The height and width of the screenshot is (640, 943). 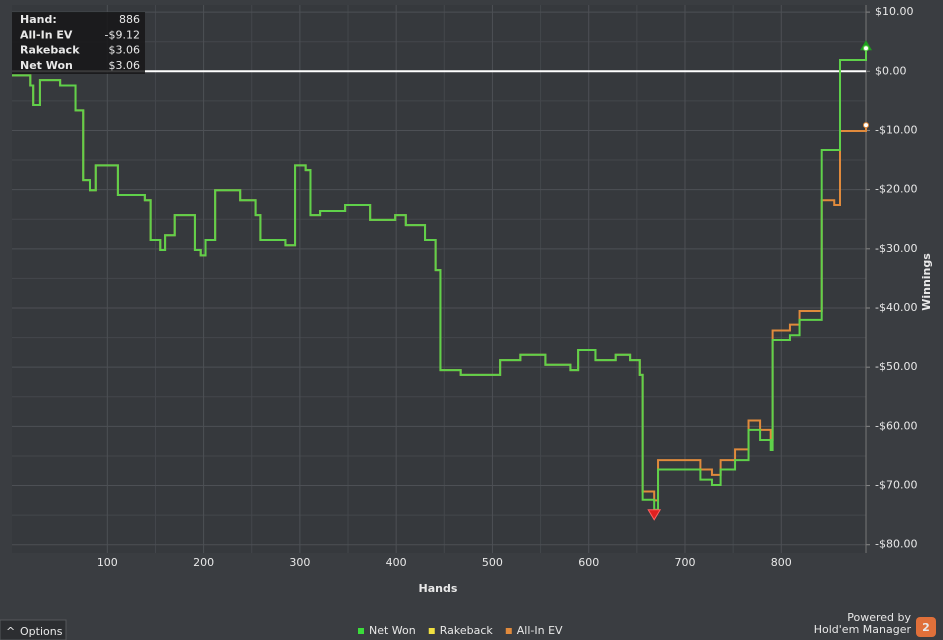 I want to click on x-tick-label: 100, so click(x=107, y=562).